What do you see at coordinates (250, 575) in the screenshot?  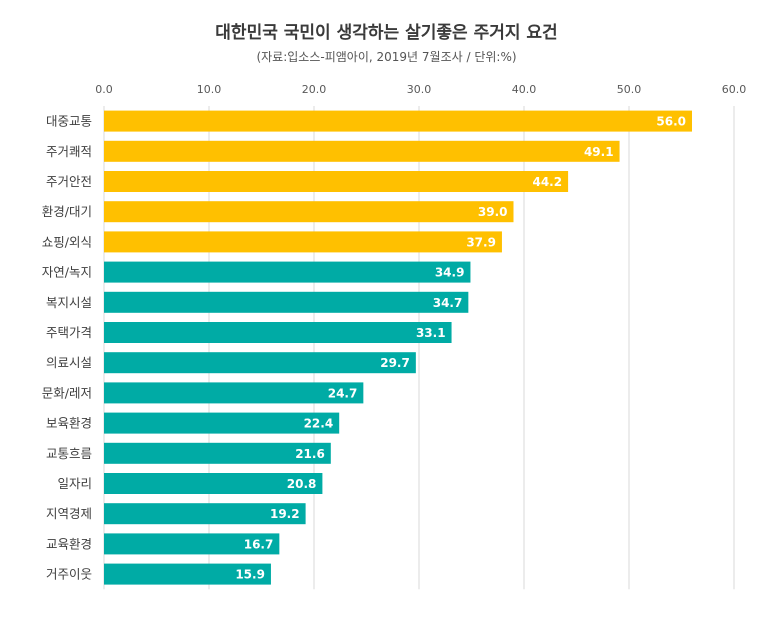 I see `data-label: 15.9` at bounding box center [250, 575].